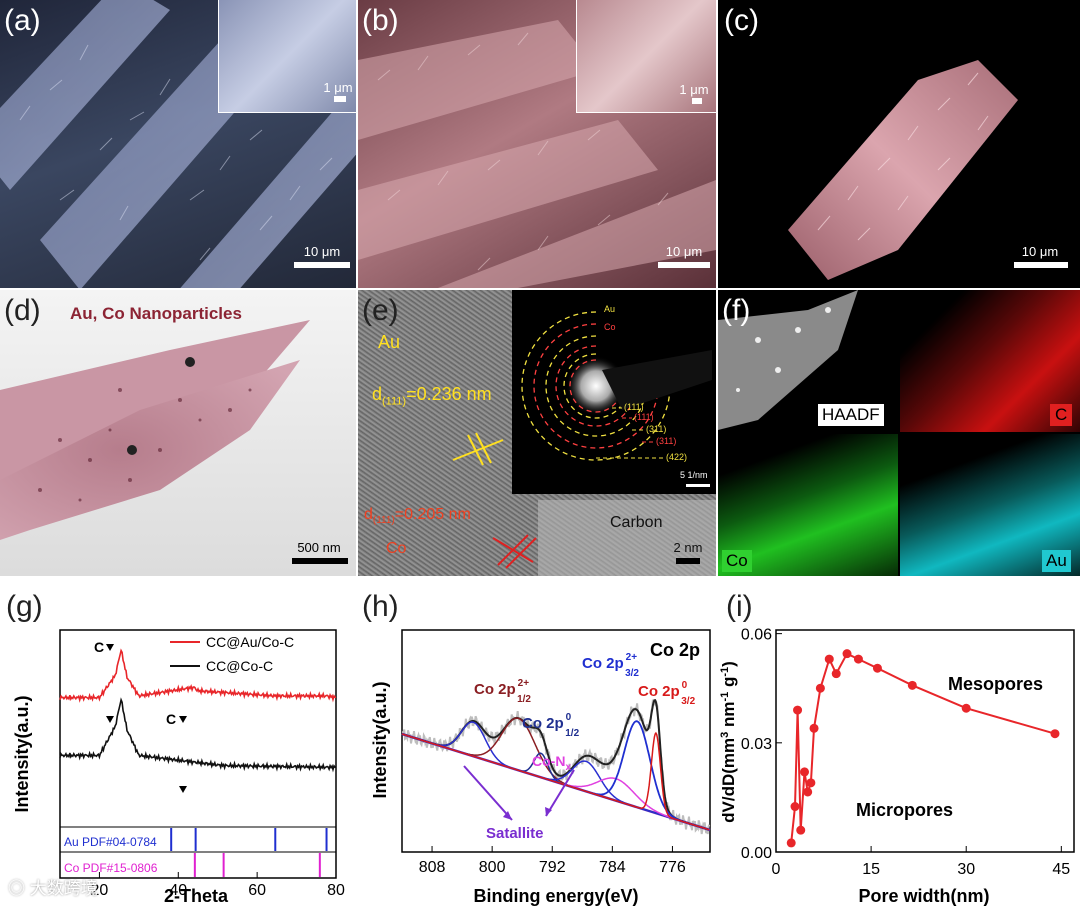 Image resolution: width=1080 pixels, height=908 pixels. Describe the element at coordinates (519, 793) in the screenshot. I see `h-satellite-arrows` at that location.